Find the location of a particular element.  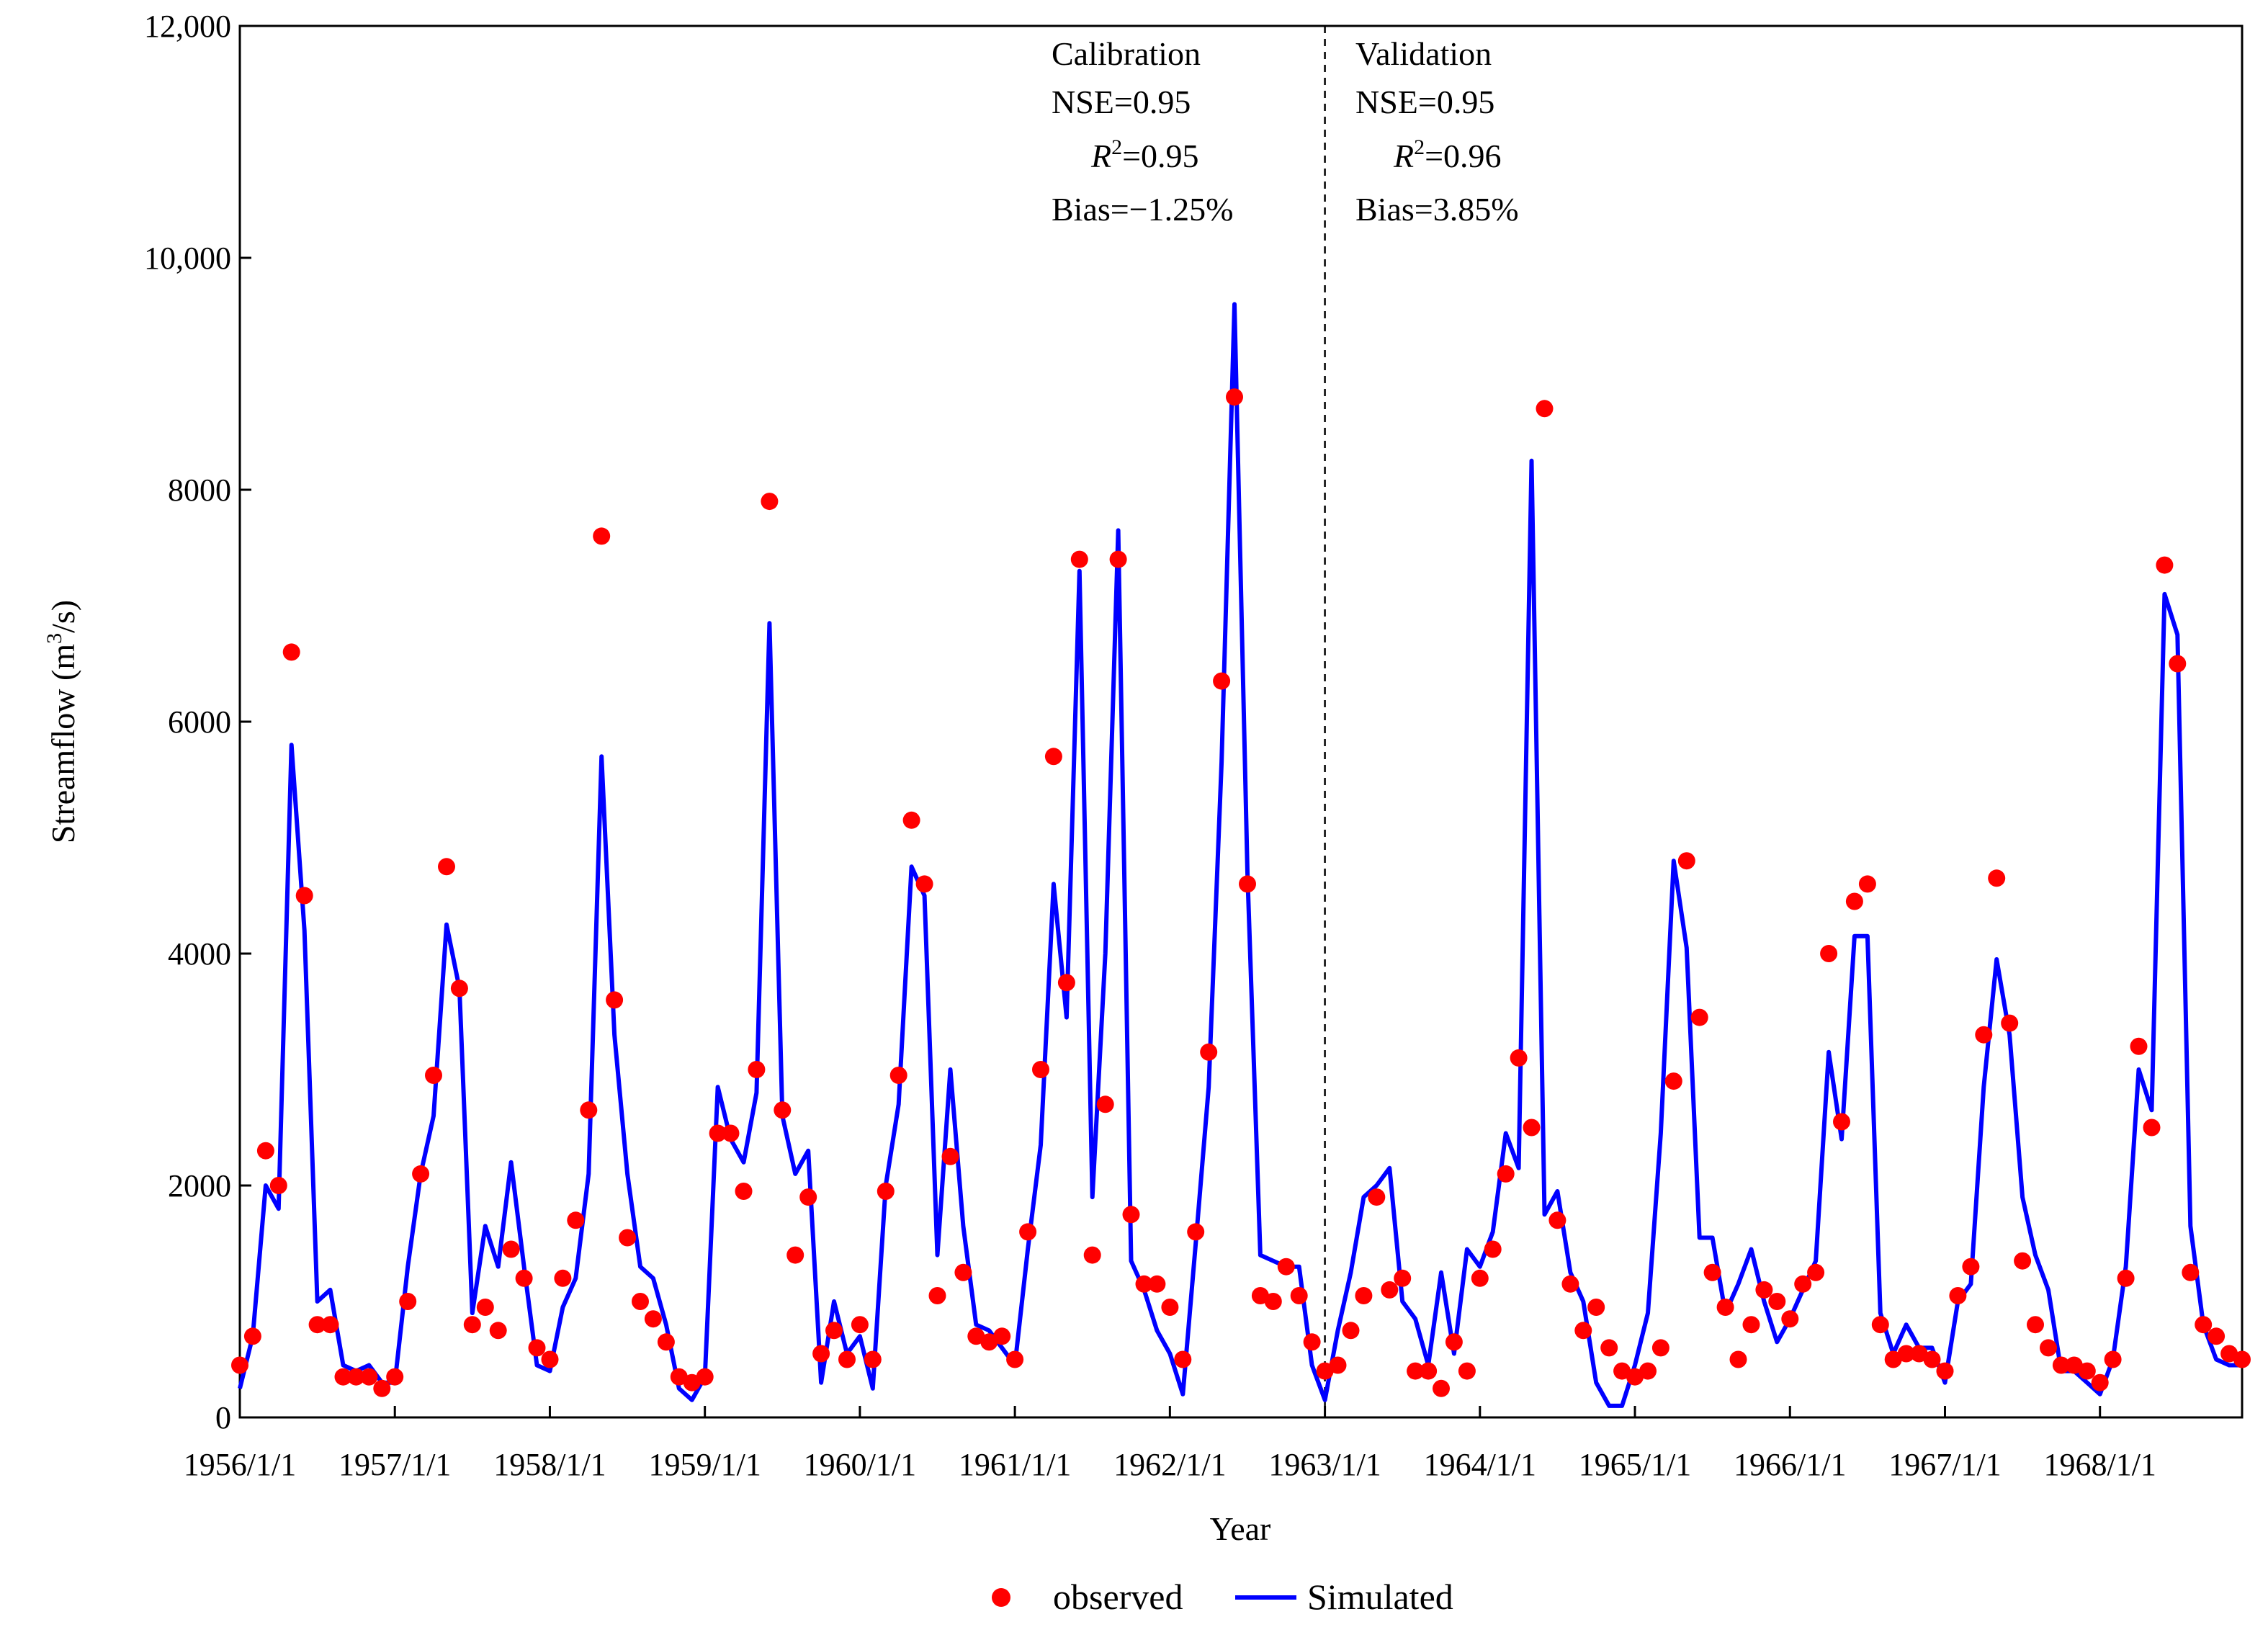

calibration-r2: R2=0.95 is located at coordinates (1144, 154).